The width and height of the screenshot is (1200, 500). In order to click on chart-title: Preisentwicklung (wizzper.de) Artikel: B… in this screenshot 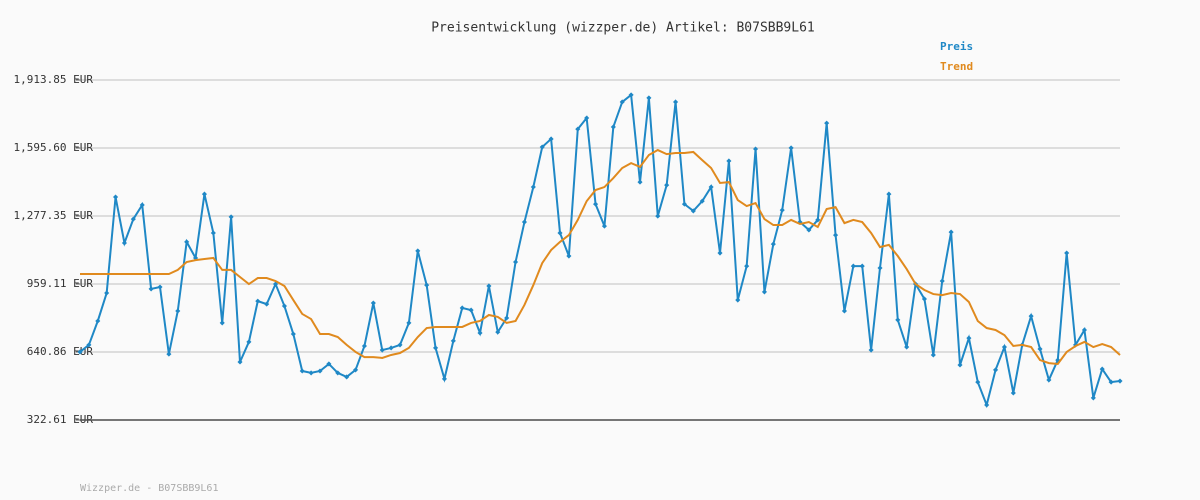, I will do `click(623, 28)`.